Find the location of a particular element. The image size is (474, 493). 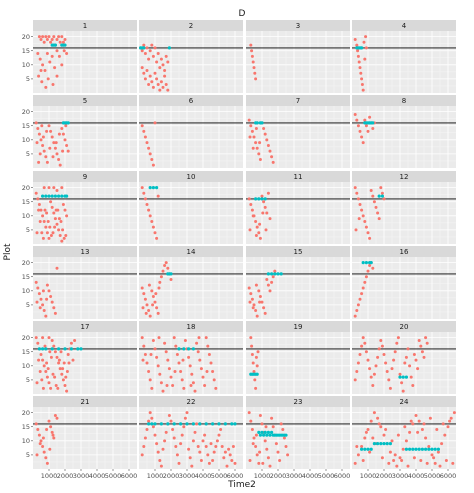

facet-plot-area is located at coordinates (191, 137).